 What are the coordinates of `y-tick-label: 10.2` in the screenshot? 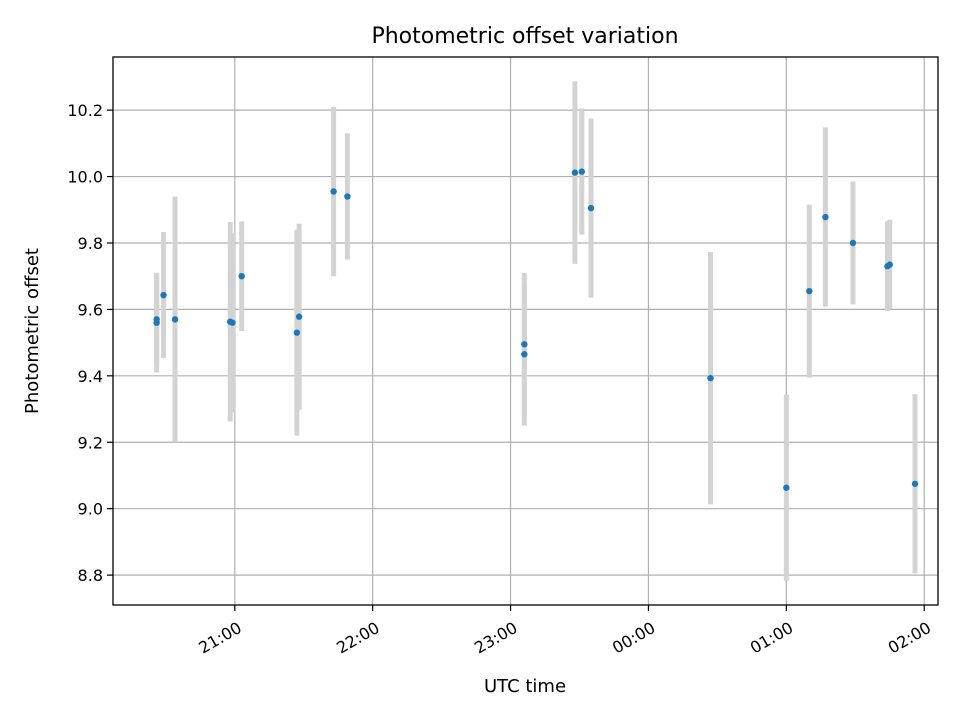 It's located at (85, 110).